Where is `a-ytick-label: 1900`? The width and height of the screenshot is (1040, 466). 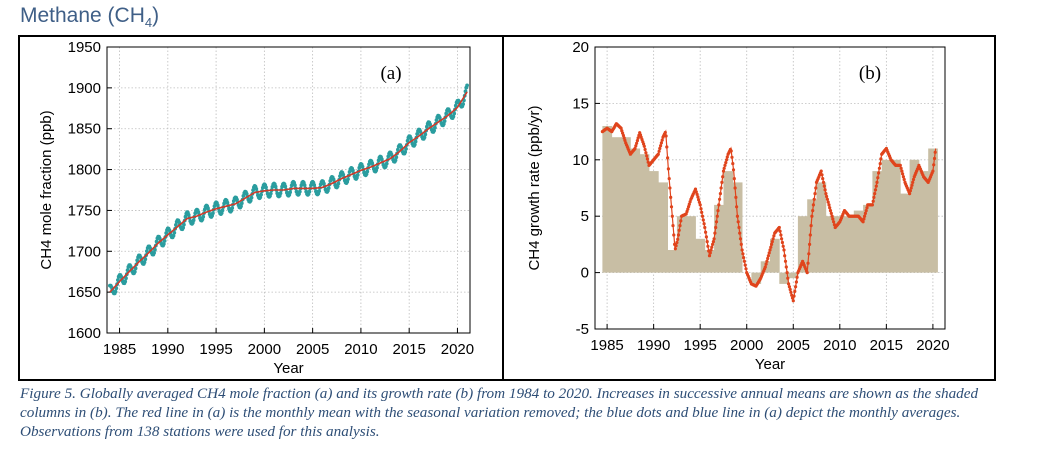
a-ytick-label: 1900 is located at coordinates (84, 88).